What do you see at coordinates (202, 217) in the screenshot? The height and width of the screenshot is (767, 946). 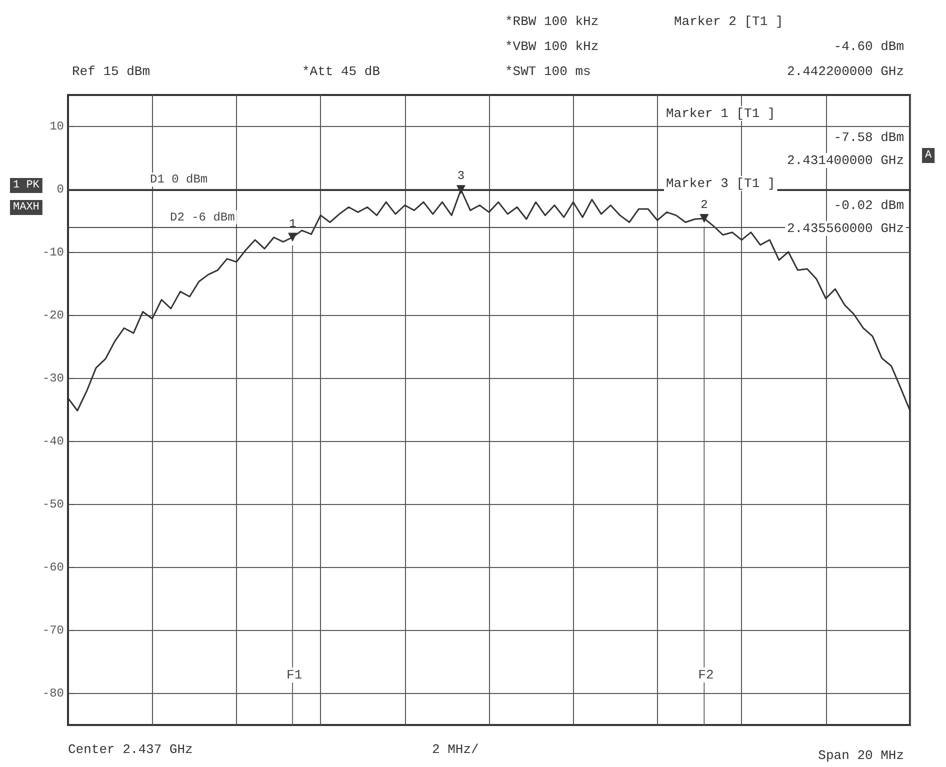 I see `ref-line-label: D2 -6 dBm` at bounding box center [202, 217].